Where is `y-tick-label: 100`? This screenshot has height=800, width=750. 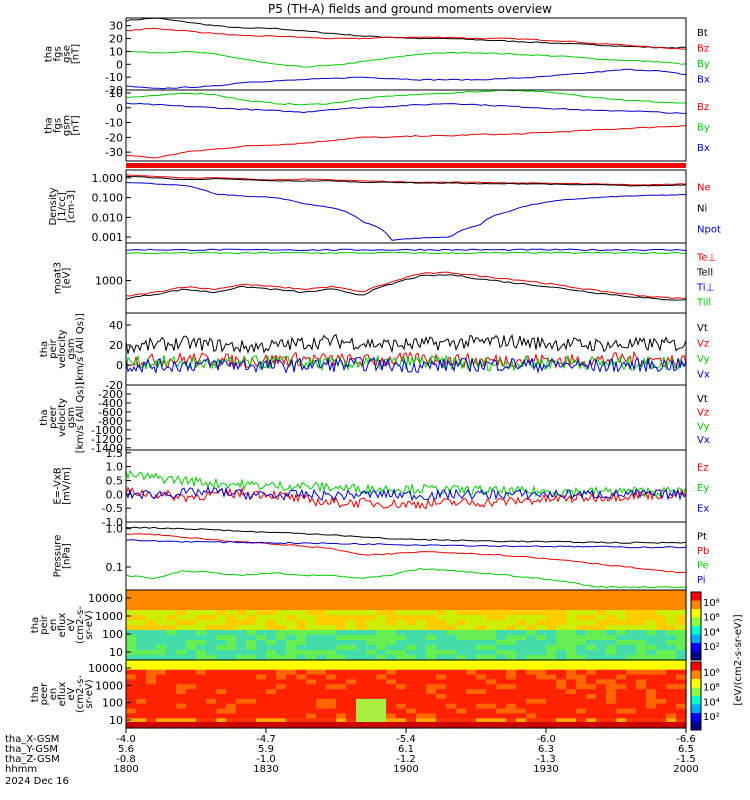
y-tick-label: 100 is located at coordinates (112, 634).